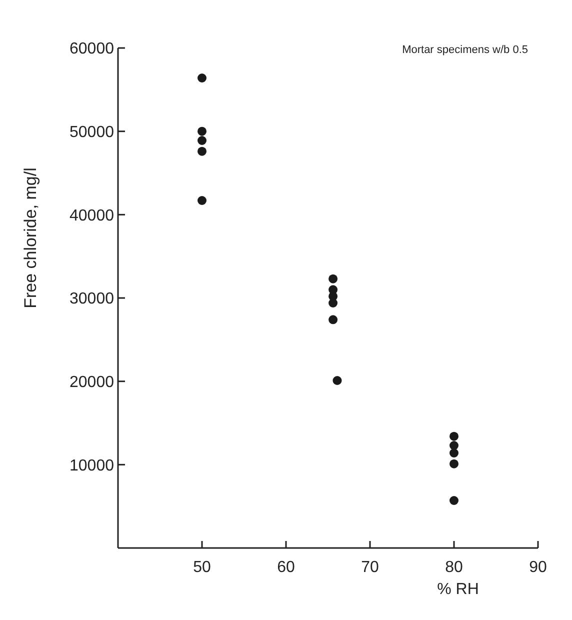 The width and height of the screenshot is (572, 620). Describe the element at coordinates (92, 299) in the screenshot. I see `y-tick-label: 30000` at that location.